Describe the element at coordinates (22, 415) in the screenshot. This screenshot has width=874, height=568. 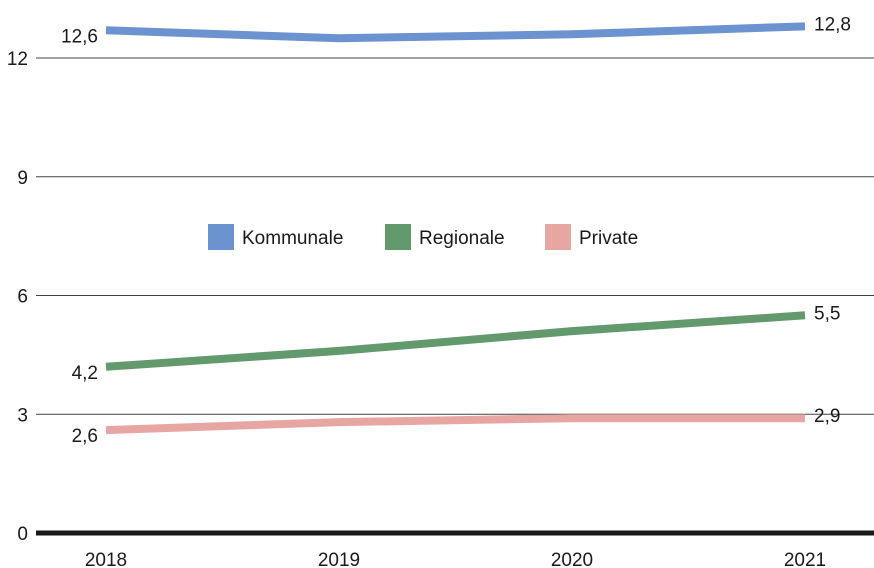
I see `y-tick-label: 3` at that location.